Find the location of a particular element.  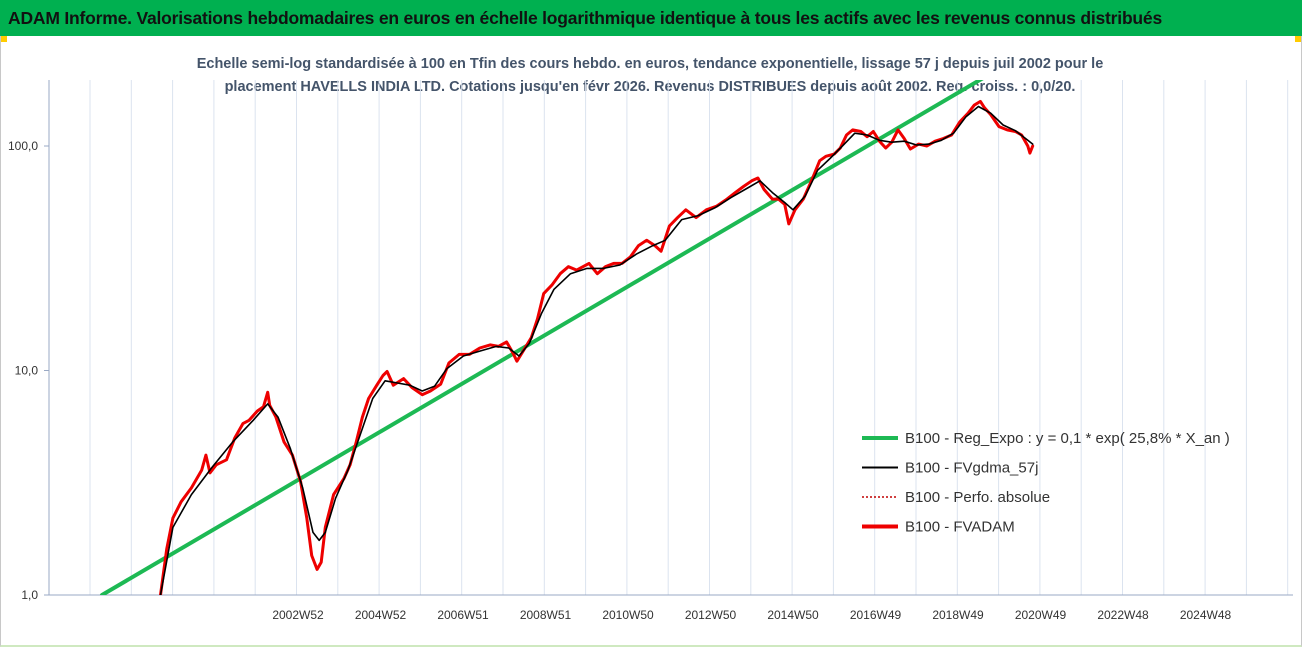

x-tick-label: 2012W50 is located at coordinates (711, 615).